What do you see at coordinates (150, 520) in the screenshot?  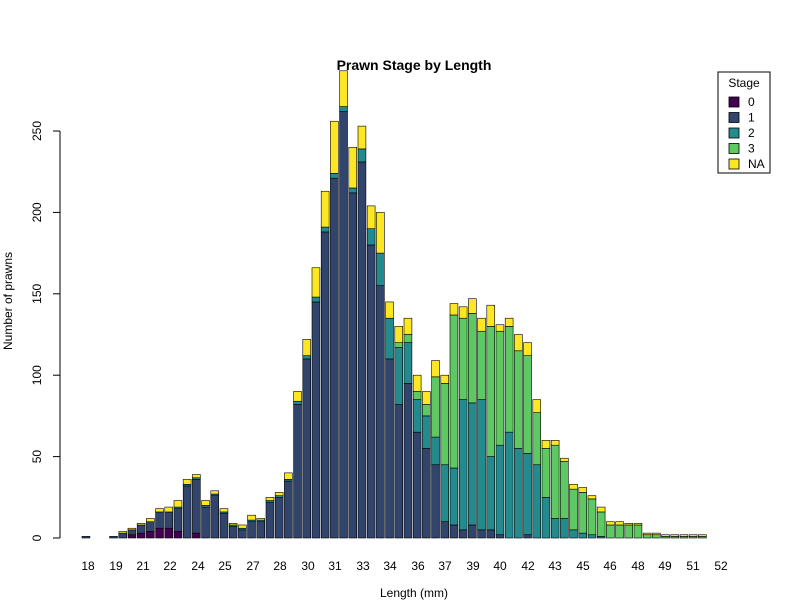 I see `bar-segment-stage-na-21.5` at bounding box center [150, 520].